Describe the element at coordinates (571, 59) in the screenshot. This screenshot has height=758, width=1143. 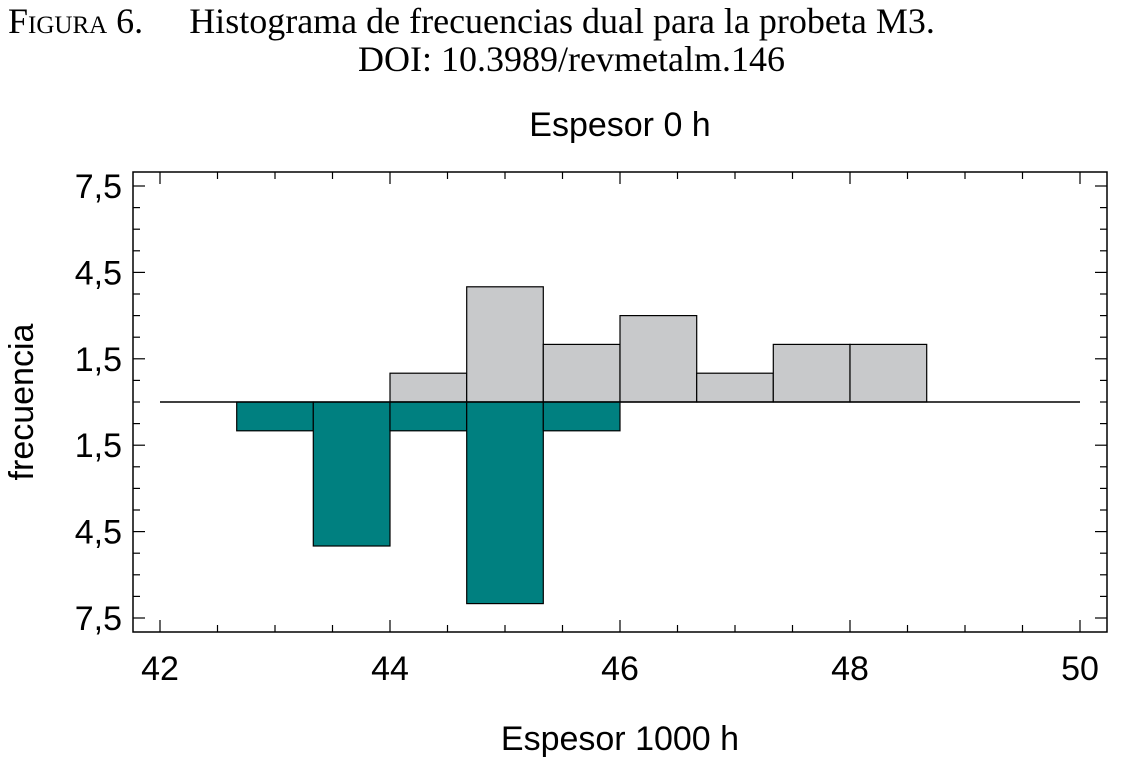
I see `caption-doi: DOI: 10.3989/revmetalm.146` at that location.